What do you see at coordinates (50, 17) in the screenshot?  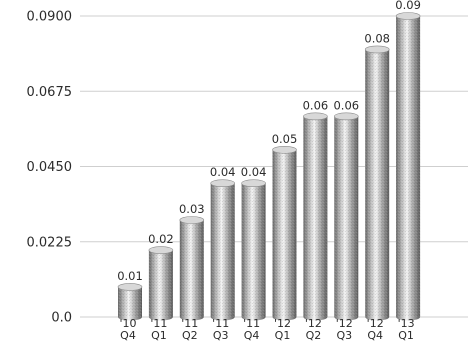 I see `y-tick-label: 0.0900` at bounding box center [50, 17].